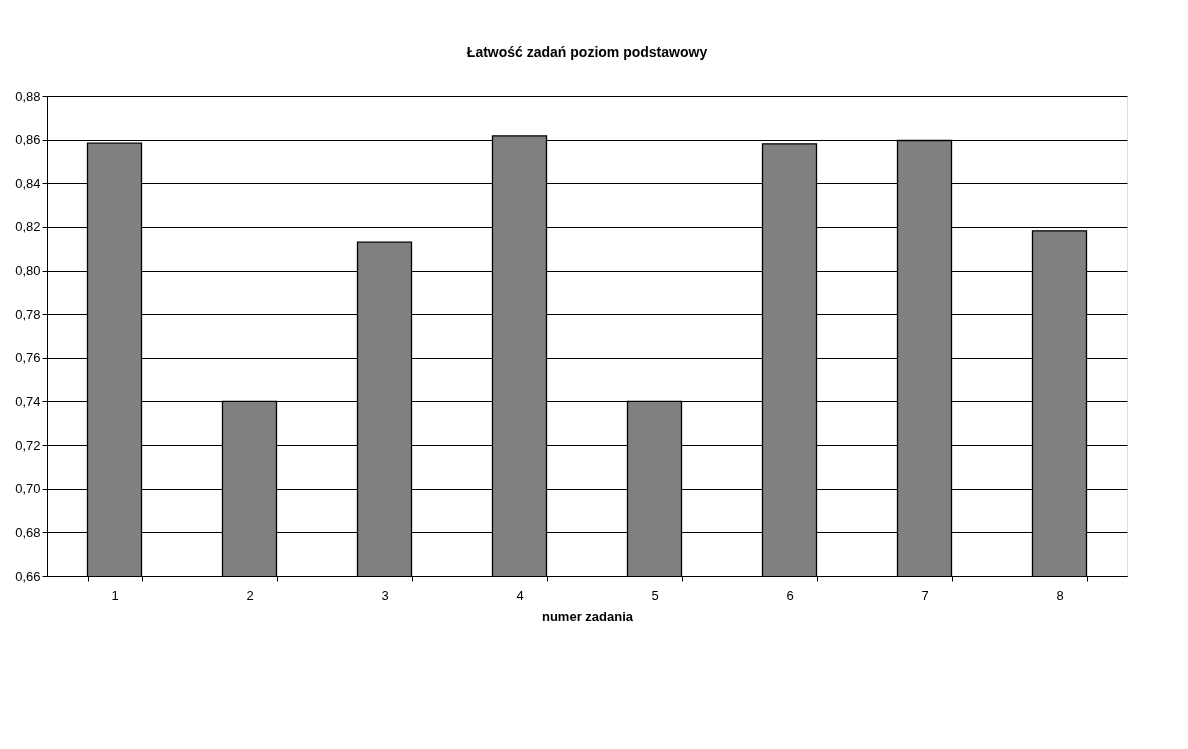 The width and height of the screenshot is (1188, 749). What do you see at coordinates (385, 595) in the screenshot?
I see `x-tick-label: 3` at bounding box center [385, 595].